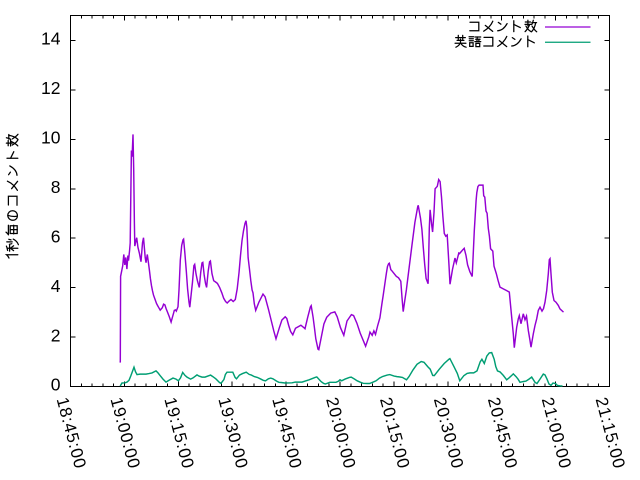 The image size is (640, 480). What do you see at coordinates (56, 385) in the screenshot?
I see `svg-text: 0` at bounding box center [56, 385].